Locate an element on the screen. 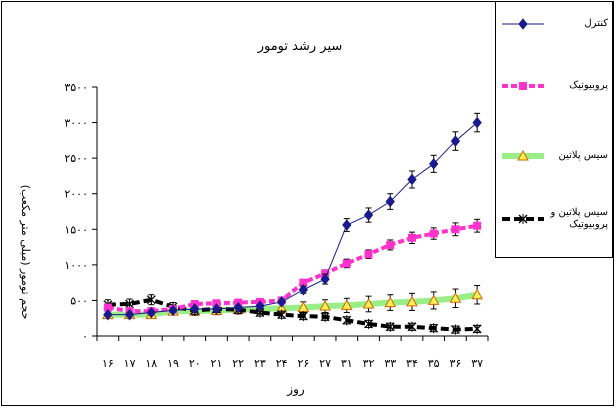  y-tick-label: ۳۰۰۰ is located at coordinates (76, 123).